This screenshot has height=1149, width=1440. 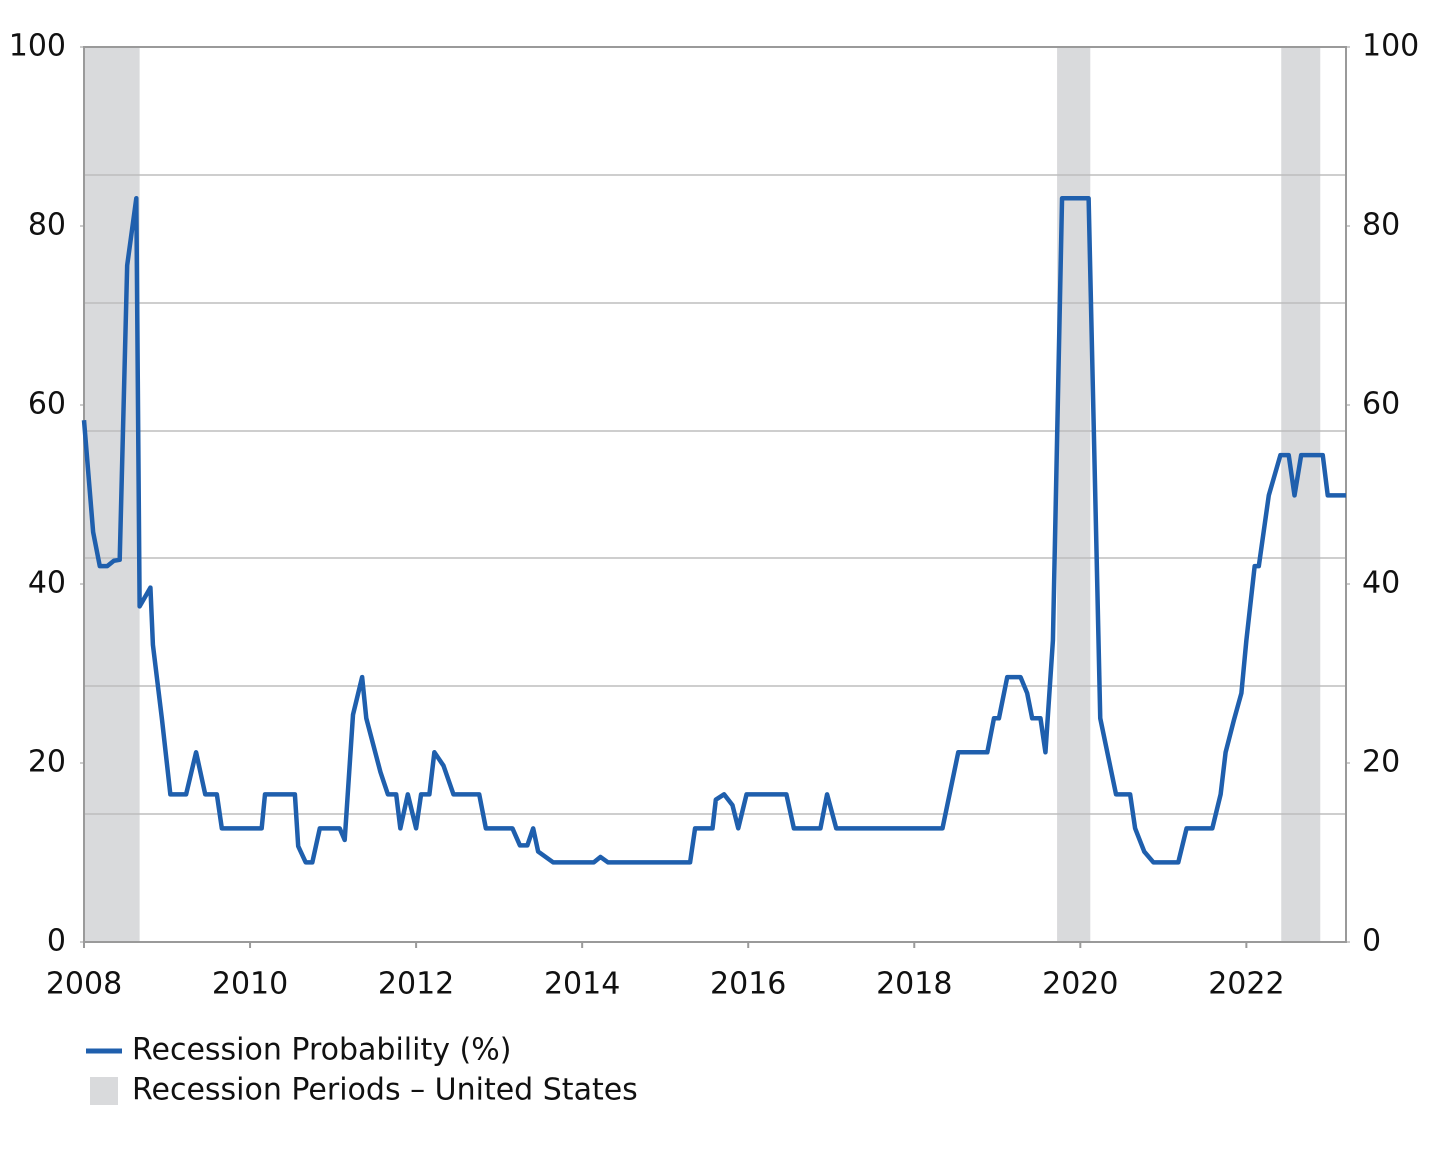 What do you see at coordinates (1381, 762) in the screenshot?
I see `y2-tick-label: 20` at bounding box center [1381, 762].